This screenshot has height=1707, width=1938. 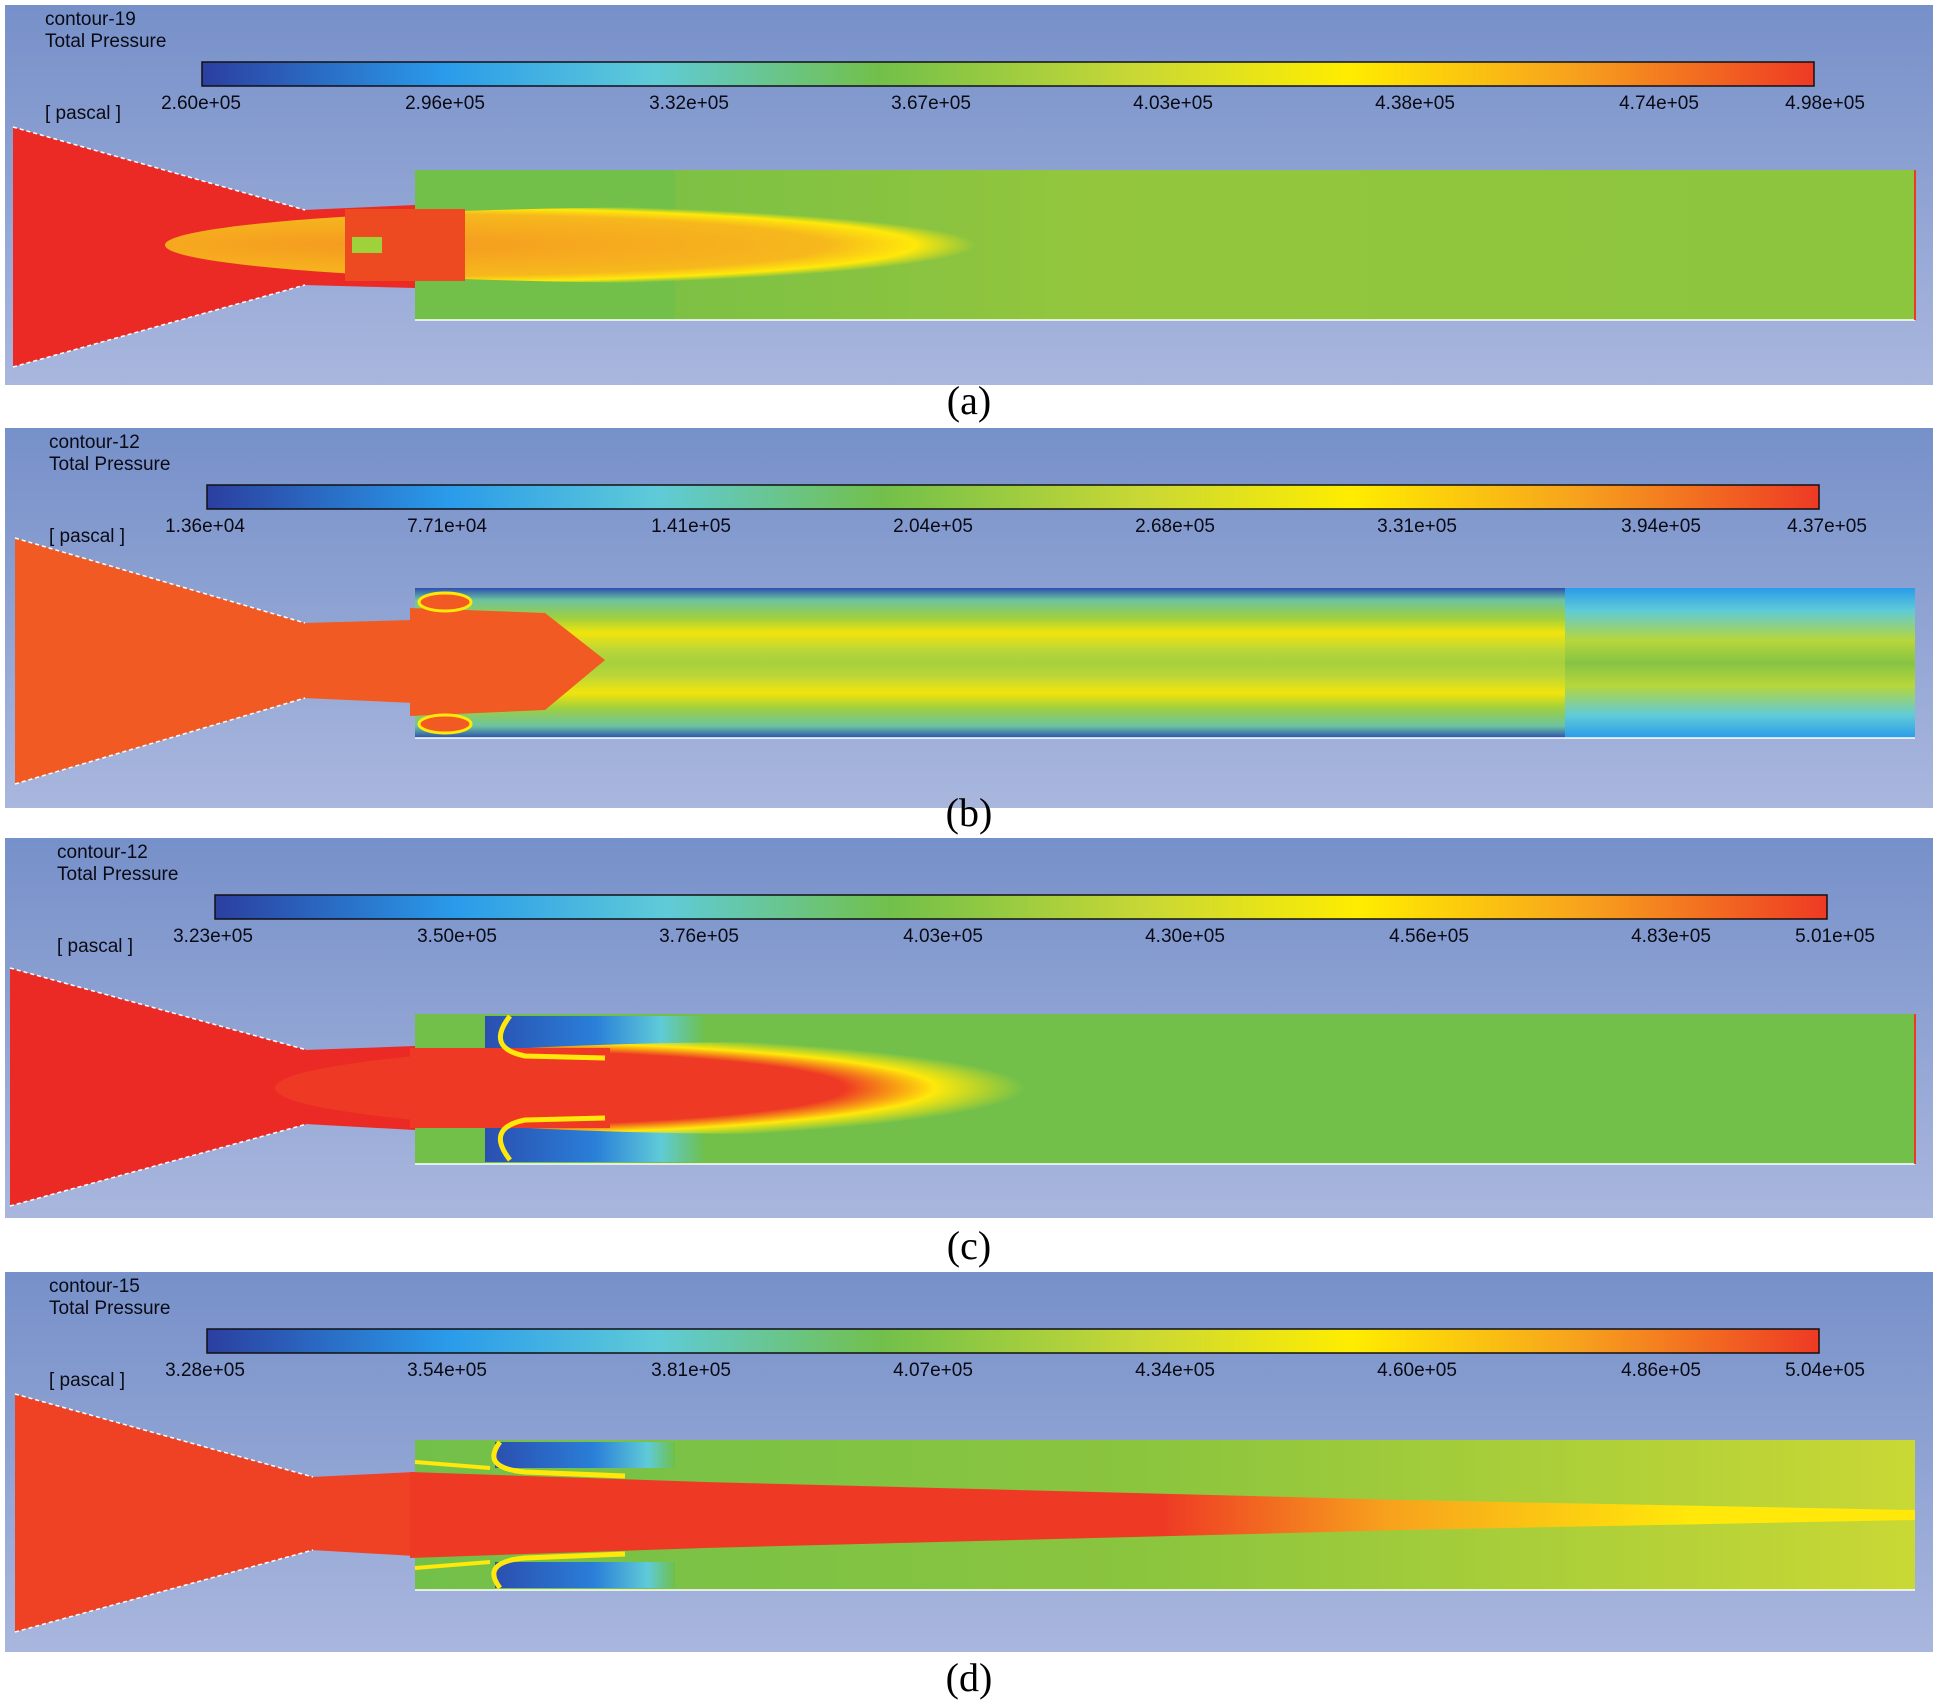 I want to click on tick-label-c-1: 3.50e+05, so click(x=457, y=936).